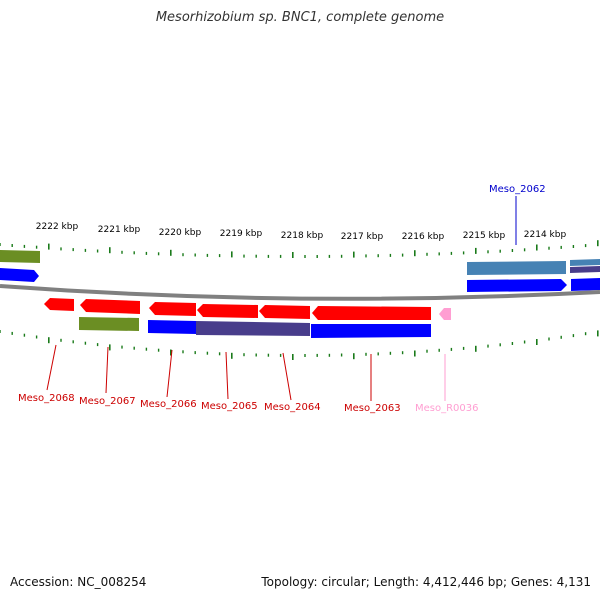  I want to click on gene-label-Meso_2067: Meso_2067, so click(107, 401).